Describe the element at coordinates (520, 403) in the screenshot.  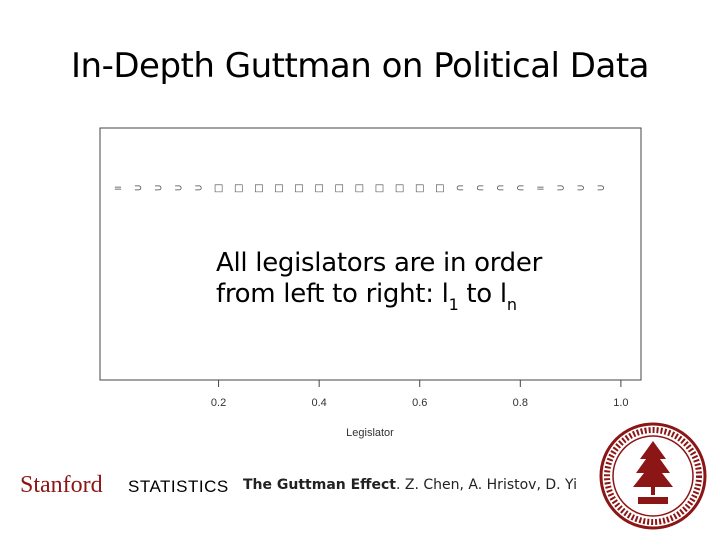
I see `x-tick-label: 0.8` at that location.